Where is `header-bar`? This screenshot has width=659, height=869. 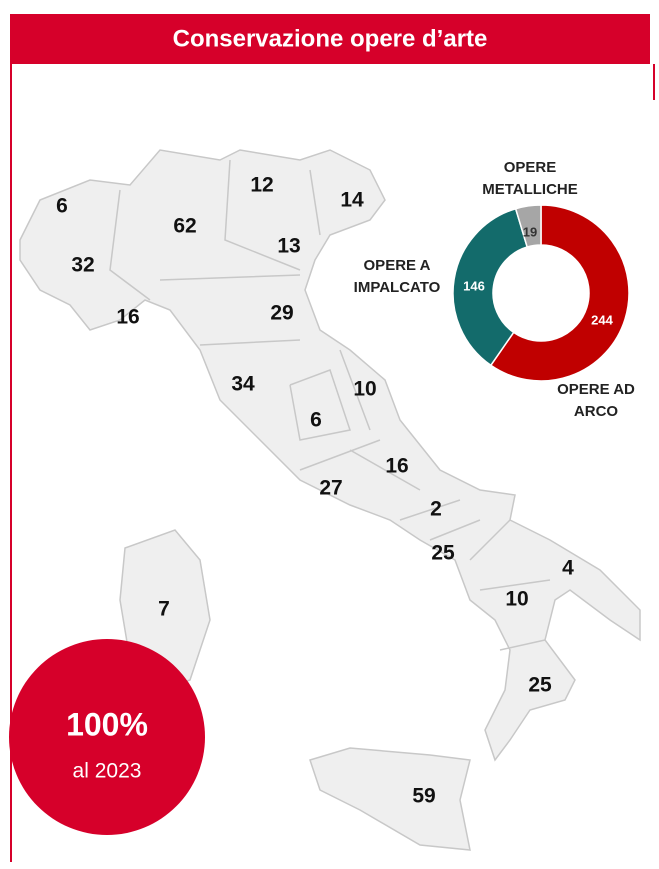
header-bar is located at coordinates (330, 39).